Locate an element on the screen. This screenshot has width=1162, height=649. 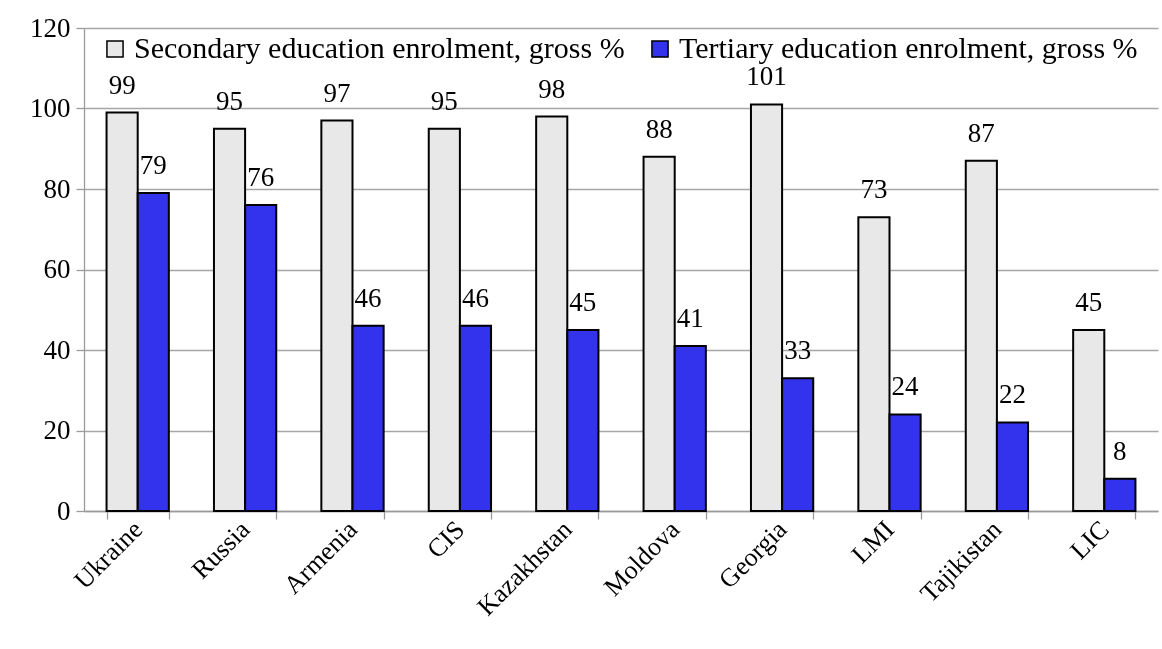
data-label: 98 is located at coordinates (552, 88).